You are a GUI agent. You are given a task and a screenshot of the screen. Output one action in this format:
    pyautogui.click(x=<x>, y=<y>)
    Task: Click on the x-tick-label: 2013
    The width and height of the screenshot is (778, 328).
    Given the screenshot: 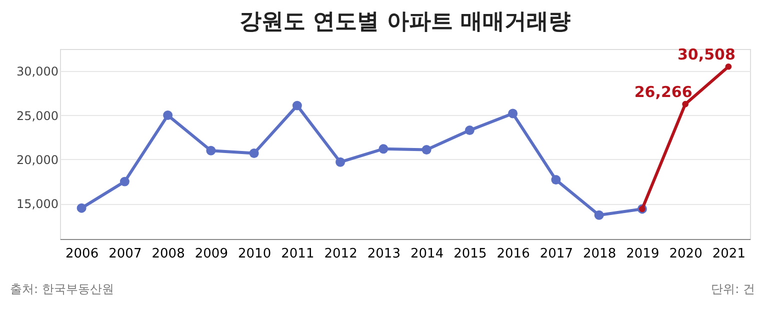 What is the action you would take?
    pyautogui.click(x=383, y=254)
    